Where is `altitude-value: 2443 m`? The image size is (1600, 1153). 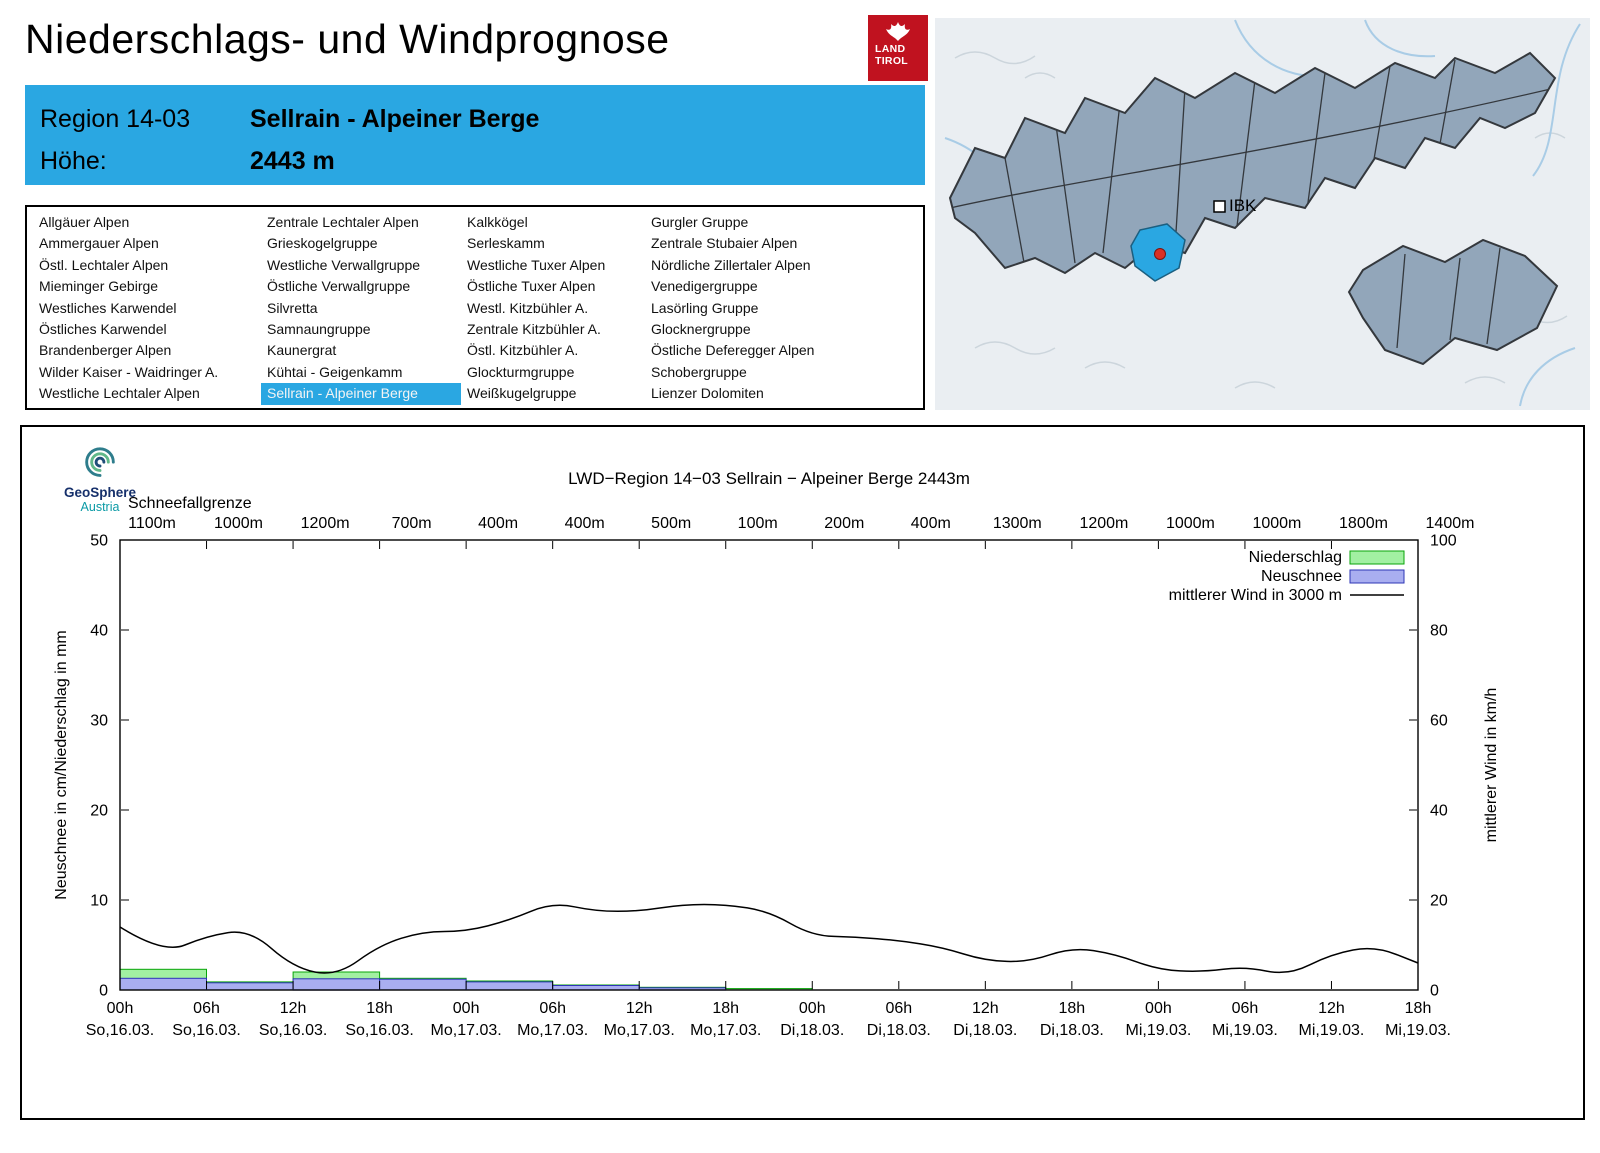 altitude-value: 2443 m is located at coordinates (292, 160).